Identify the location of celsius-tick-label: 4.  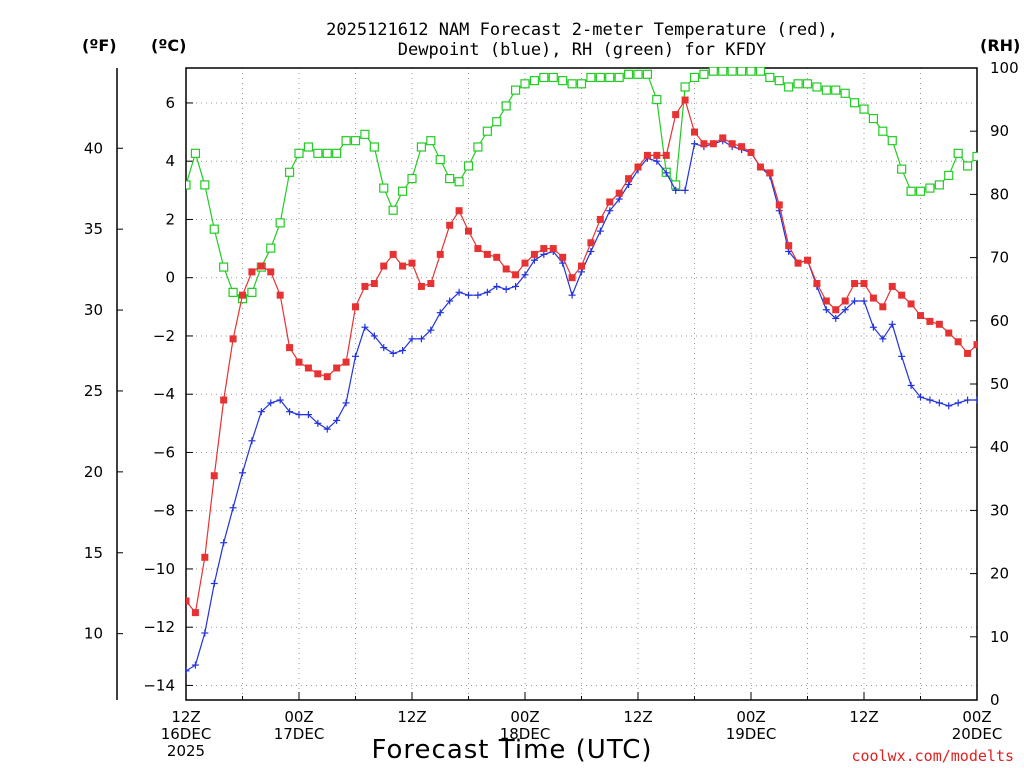
(170, 161).